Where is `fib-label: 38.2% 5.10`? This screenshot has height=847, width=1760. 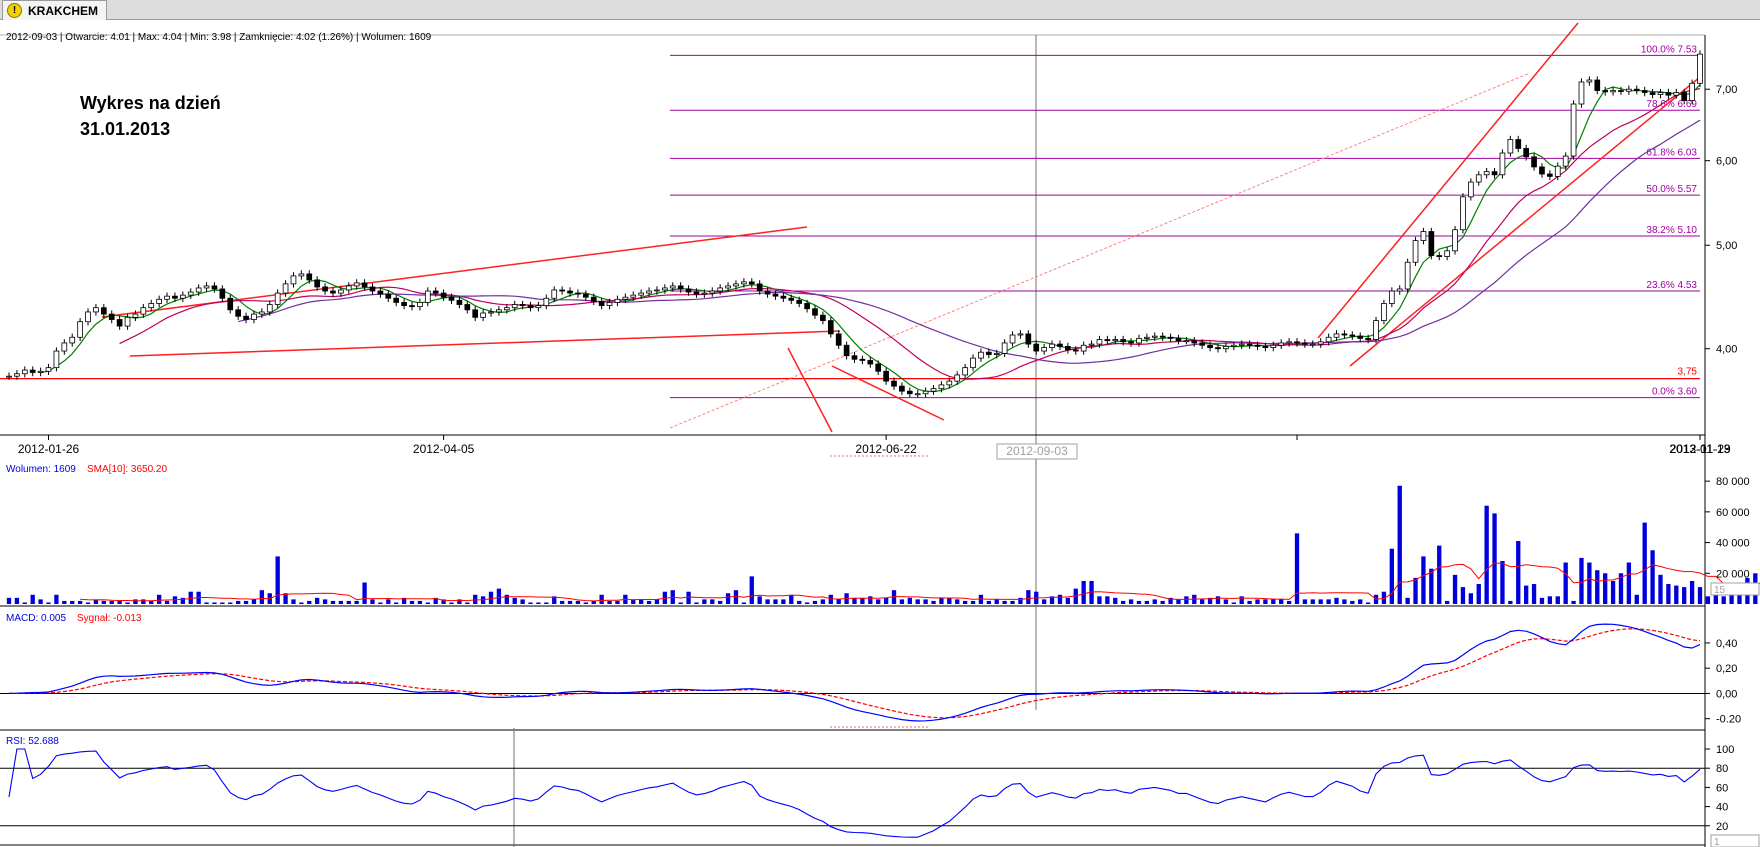 fib-label: 38.2% 5.10 is located at coordinates (1671, 230).